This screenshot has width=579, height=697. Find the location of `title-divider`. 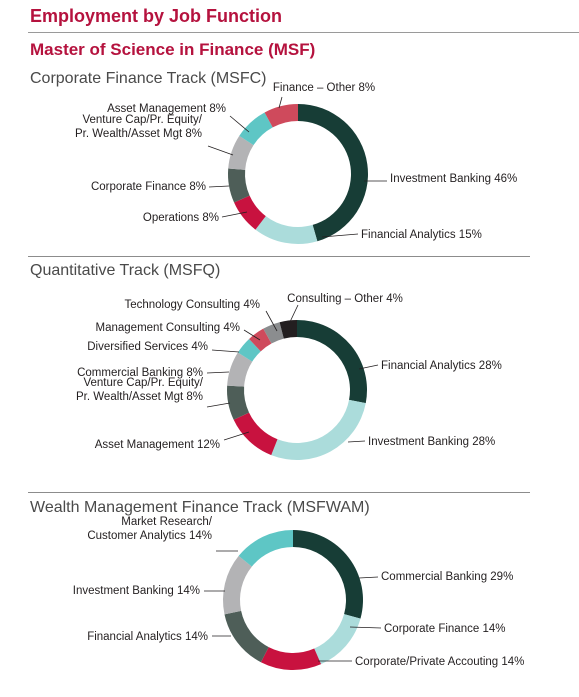

title-divider is located at coordinates (303, 32).